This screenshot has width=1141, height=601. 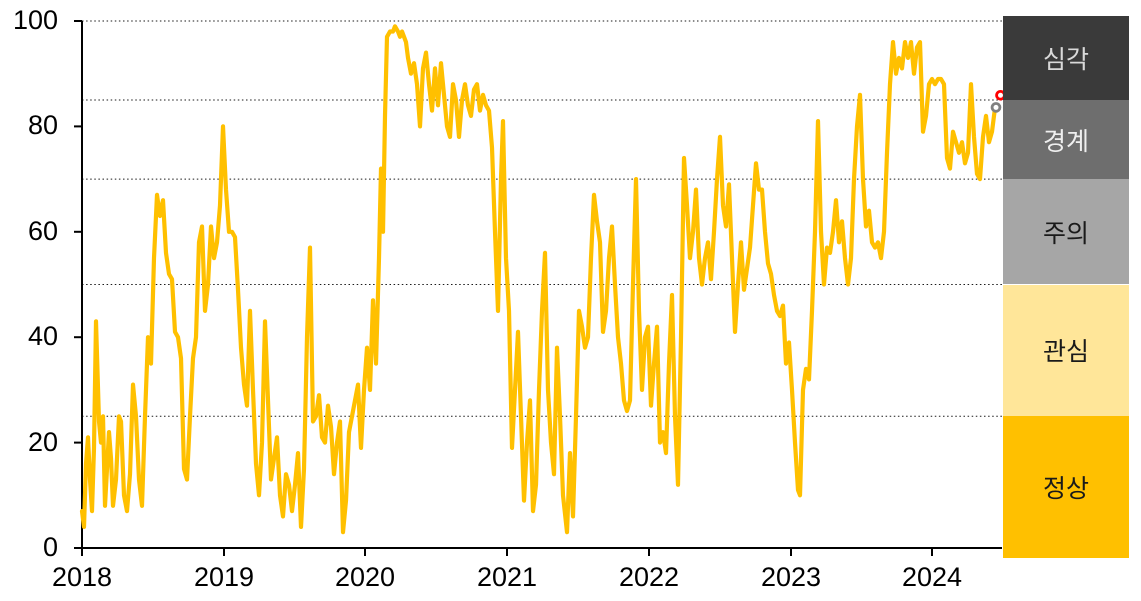 I want to click on x-axis-tick-label: 2022, so click(x=649, y=577).